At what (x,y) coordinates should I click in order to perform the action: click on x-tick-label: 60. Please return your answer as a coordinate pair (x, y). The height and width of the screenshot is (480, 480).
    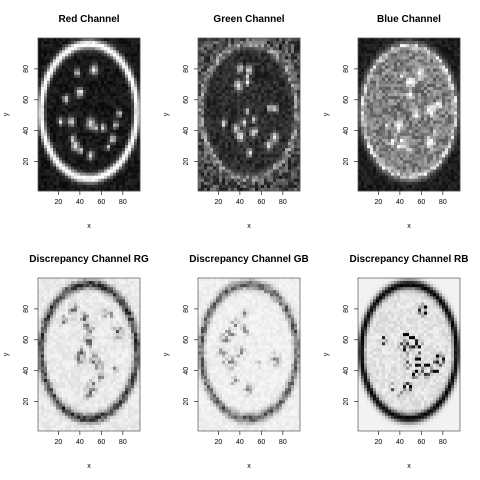
    Looking at the image, I should click on (261, 202).